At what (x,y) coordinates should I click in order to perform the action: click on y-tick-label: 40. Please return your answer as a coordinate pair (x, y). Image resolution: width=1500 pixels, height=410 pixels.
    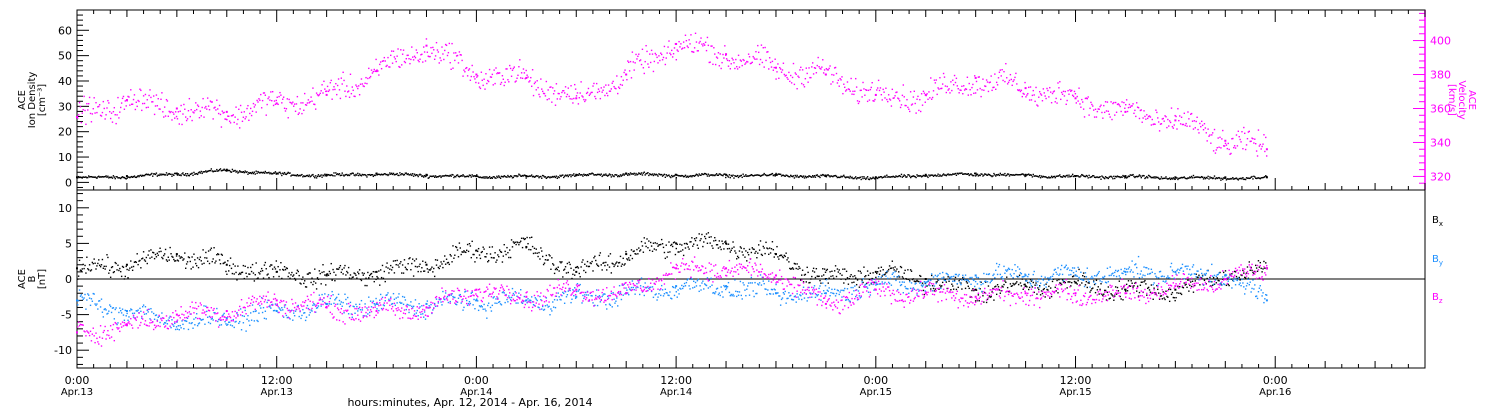
    Looking at the image, I should click on (65, 81).